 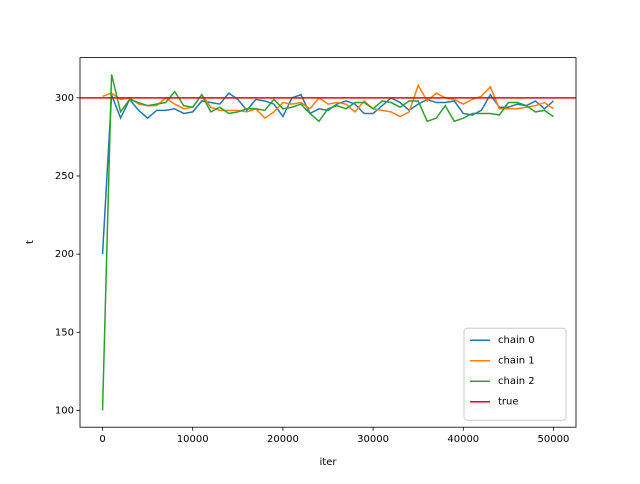 I want to click on y-axis-label: t, so click(x=30, y=242).